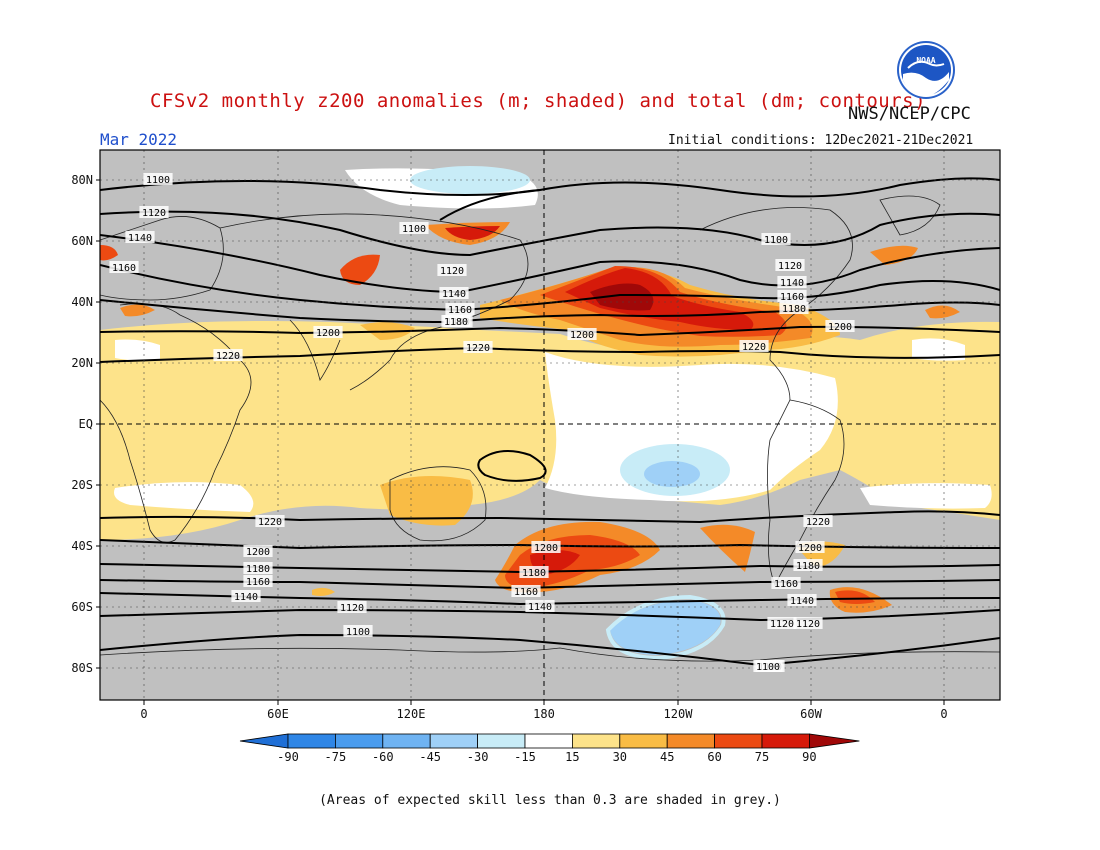  What do you see at coordinates (430, 757) in the screenshot?
I see `colorbar-tick-label: -45` at bounding box center [430, 757].